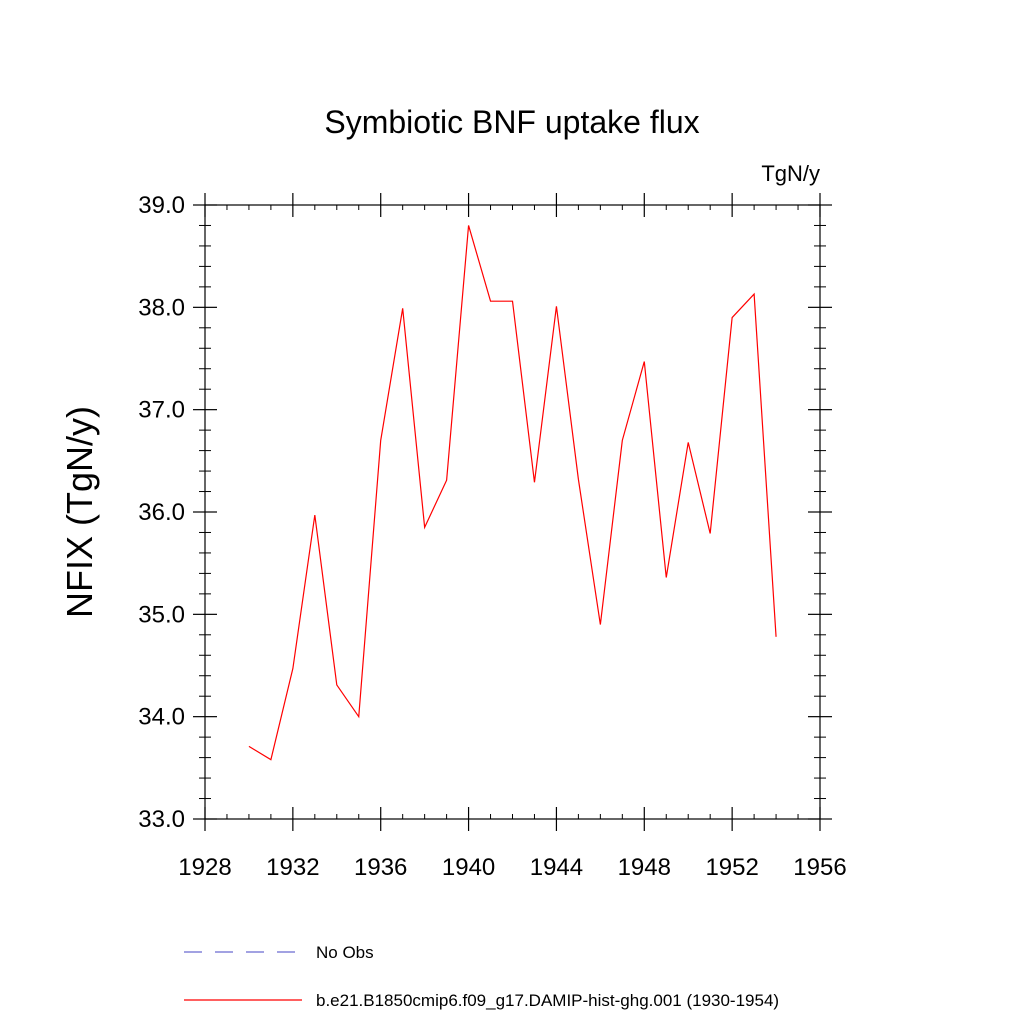 The width and height of the screenshot is (1024, 1024). I want to click on x-tick-label: 1932, so click(292, 867).